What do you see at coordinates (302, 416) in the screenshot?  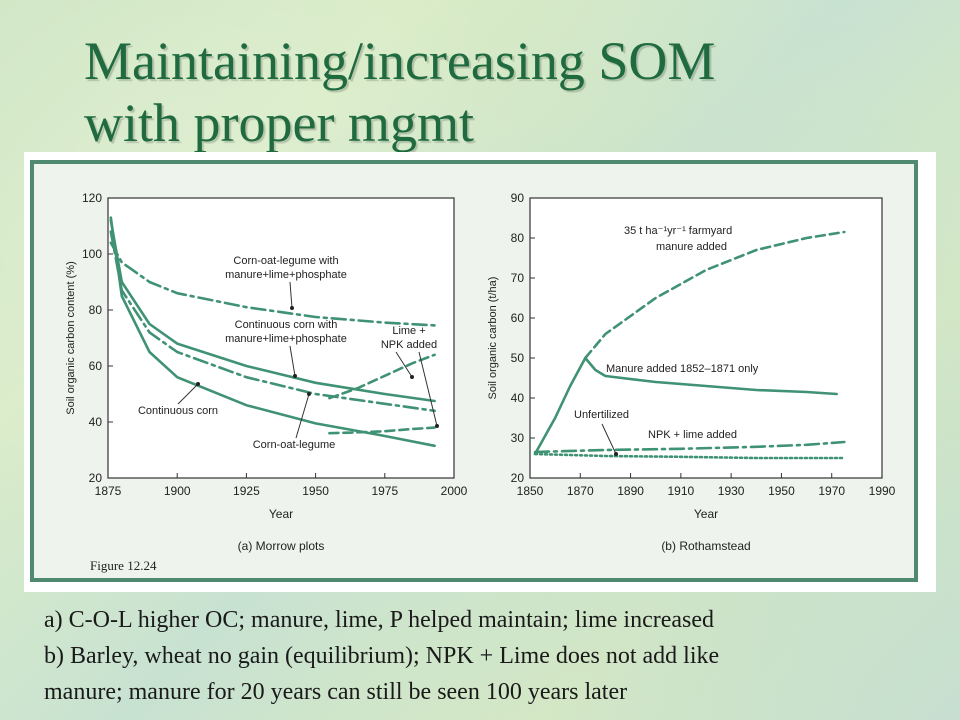 I see `annotation-col-leader` at bounding box center [302, 416].